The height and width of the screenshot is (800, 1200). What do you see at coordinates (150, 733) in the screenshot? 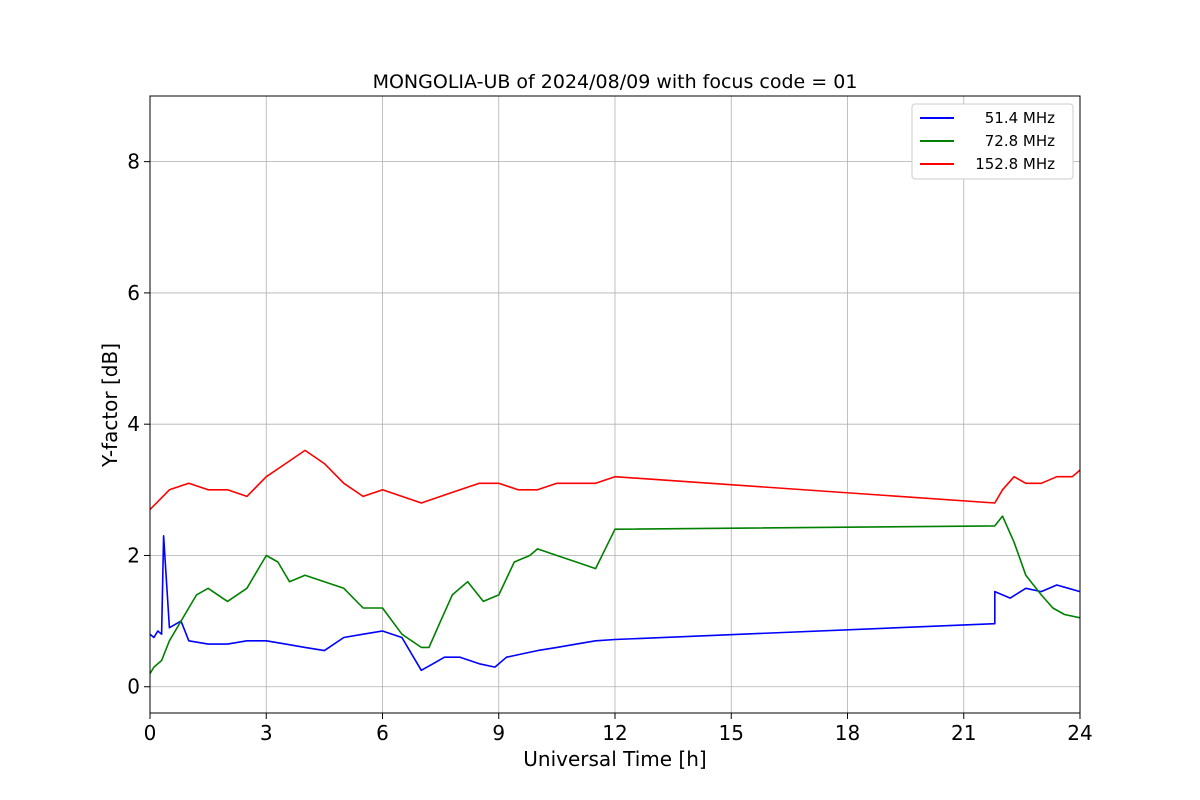
I see `x-tick-label: 0` at bounding box center [150, 733].